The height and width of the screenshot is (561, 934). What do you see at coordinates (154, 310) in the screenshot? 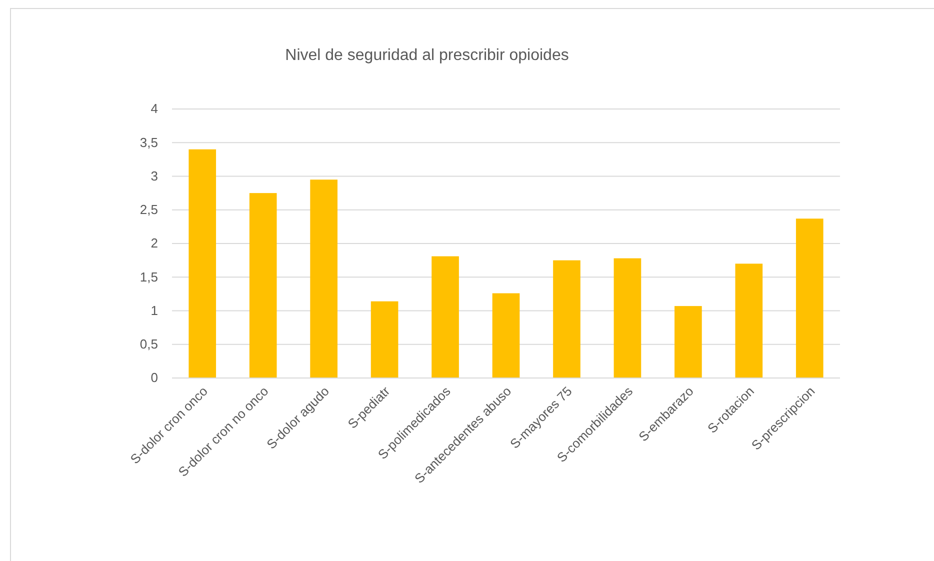
I see `y-tick-label: 1` at bounding box center [154, 310].